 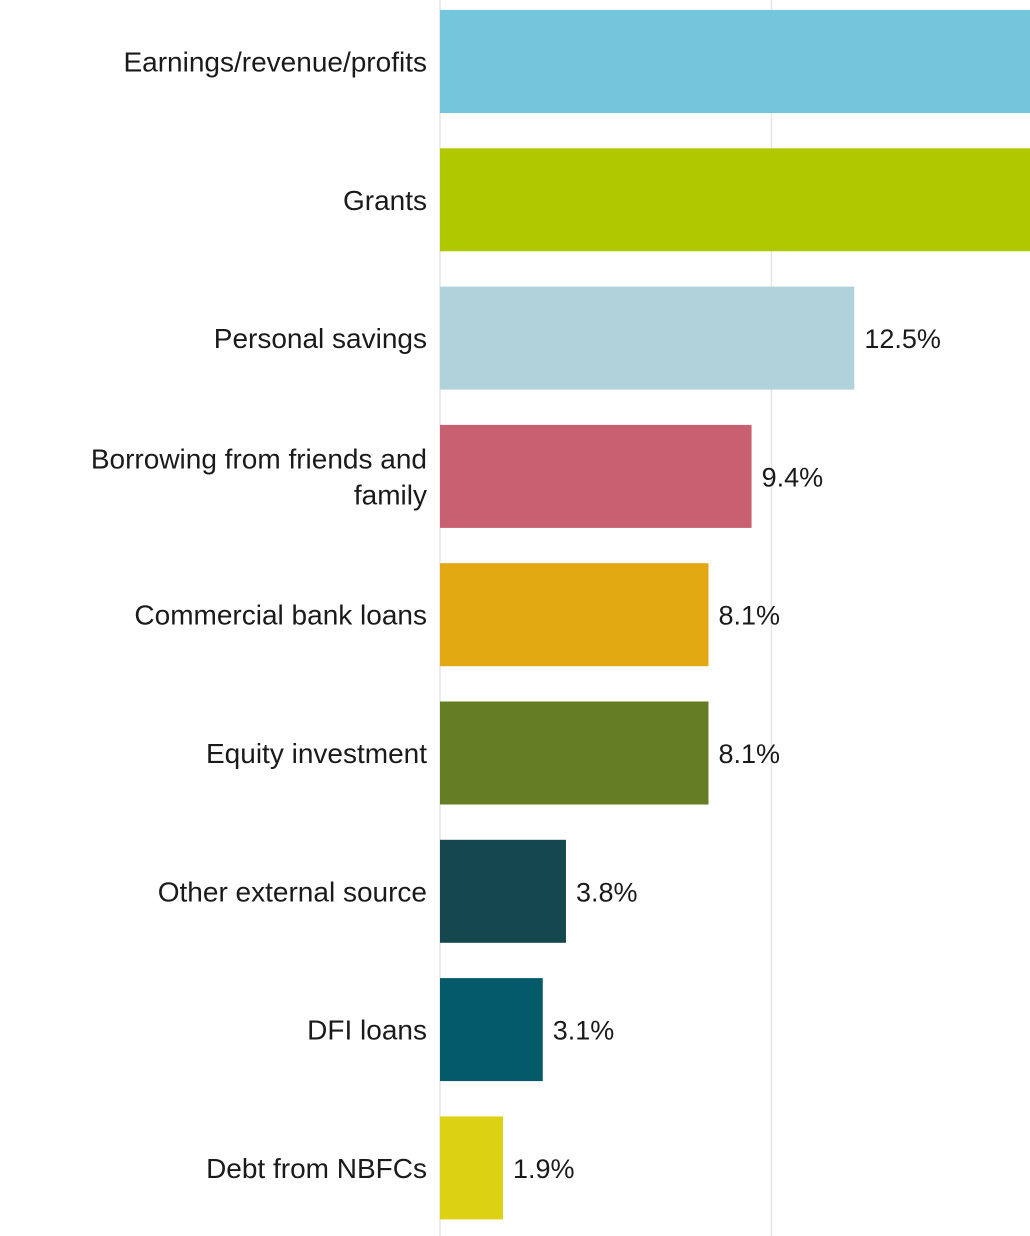 What do you see at coordinates (607, 892) in the screenshot?
I see `value-label-6: 3.8%` at bounding box center [607, 892].